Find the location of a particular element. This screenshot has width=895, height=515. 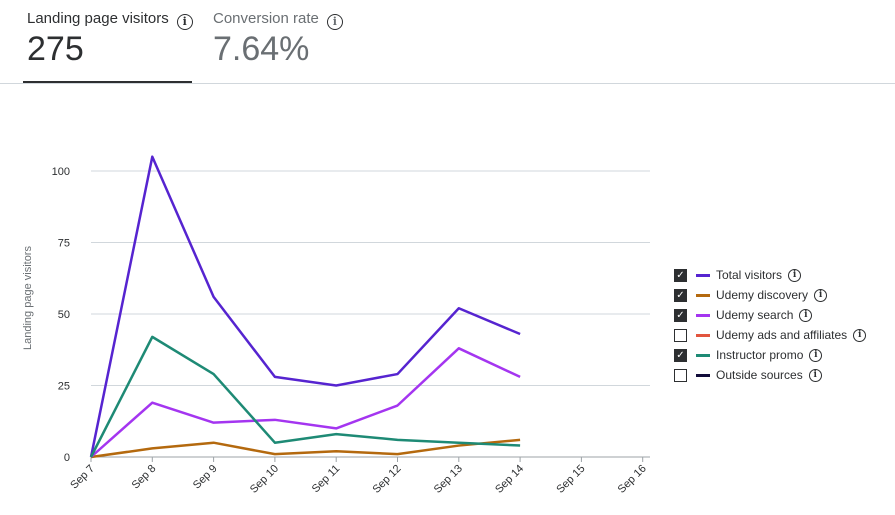

legend-label: Instructor promo is located at coordinates (760, 355).